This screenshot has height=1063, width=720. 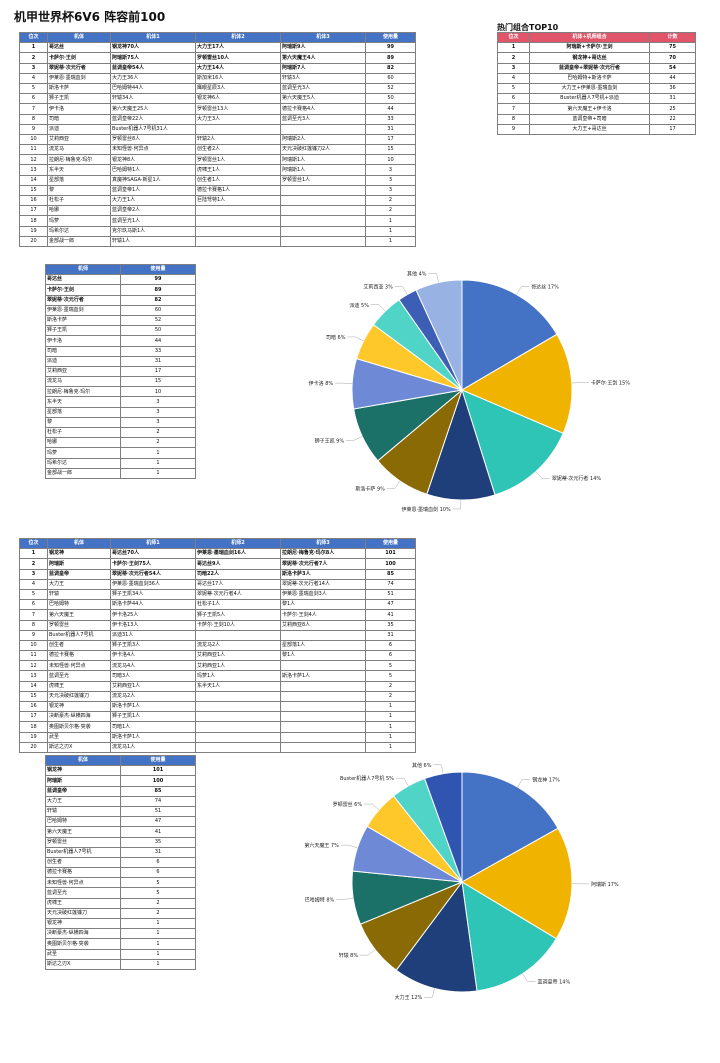 I want to click on table-row: 罗顿雷丝 35, so click(x=120, y=842).